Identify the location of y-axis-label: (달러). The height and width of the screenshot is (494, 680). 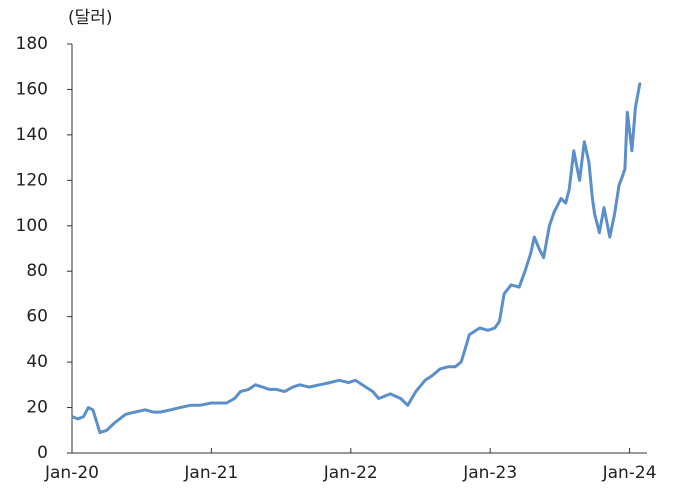
(90, 18).